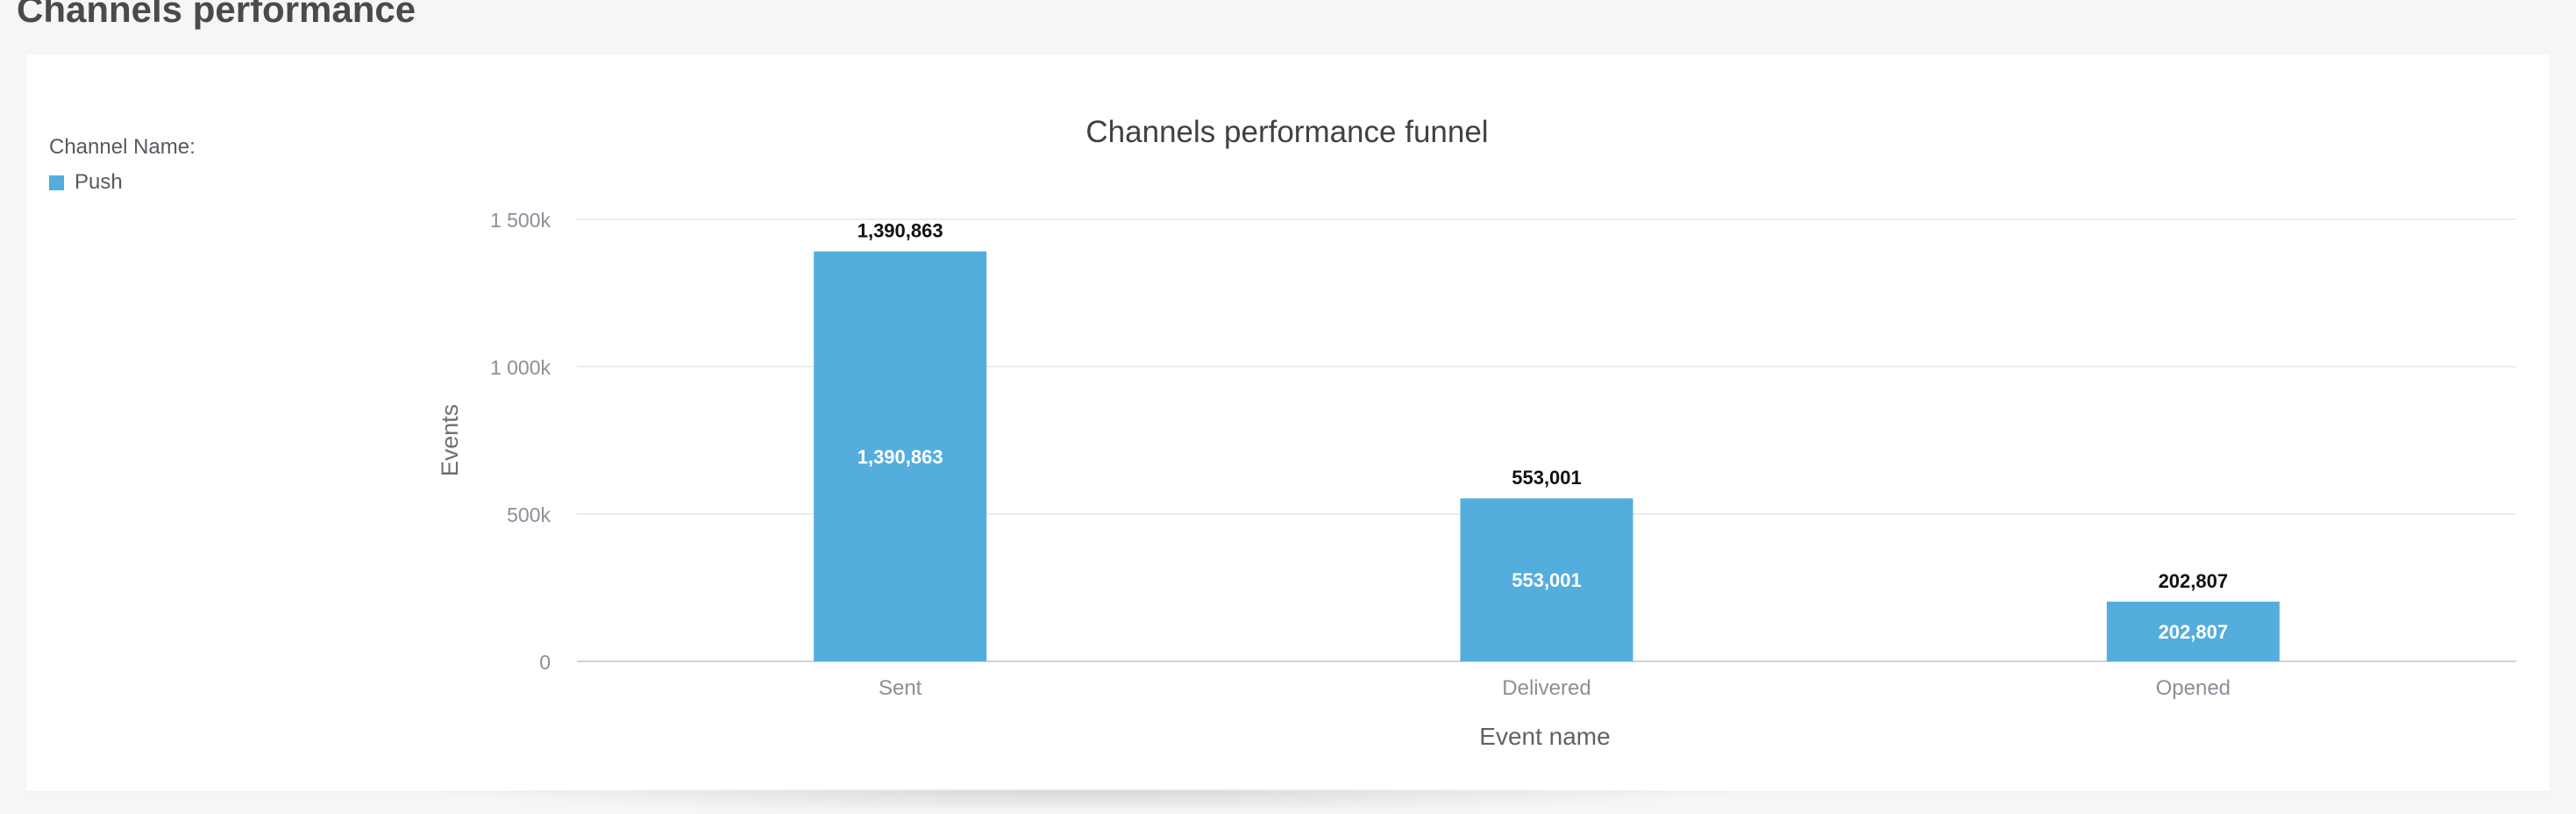 The height and width of the screenshot is (814, 2576). I want to click on legend-swatch-push, so click(56, 183).